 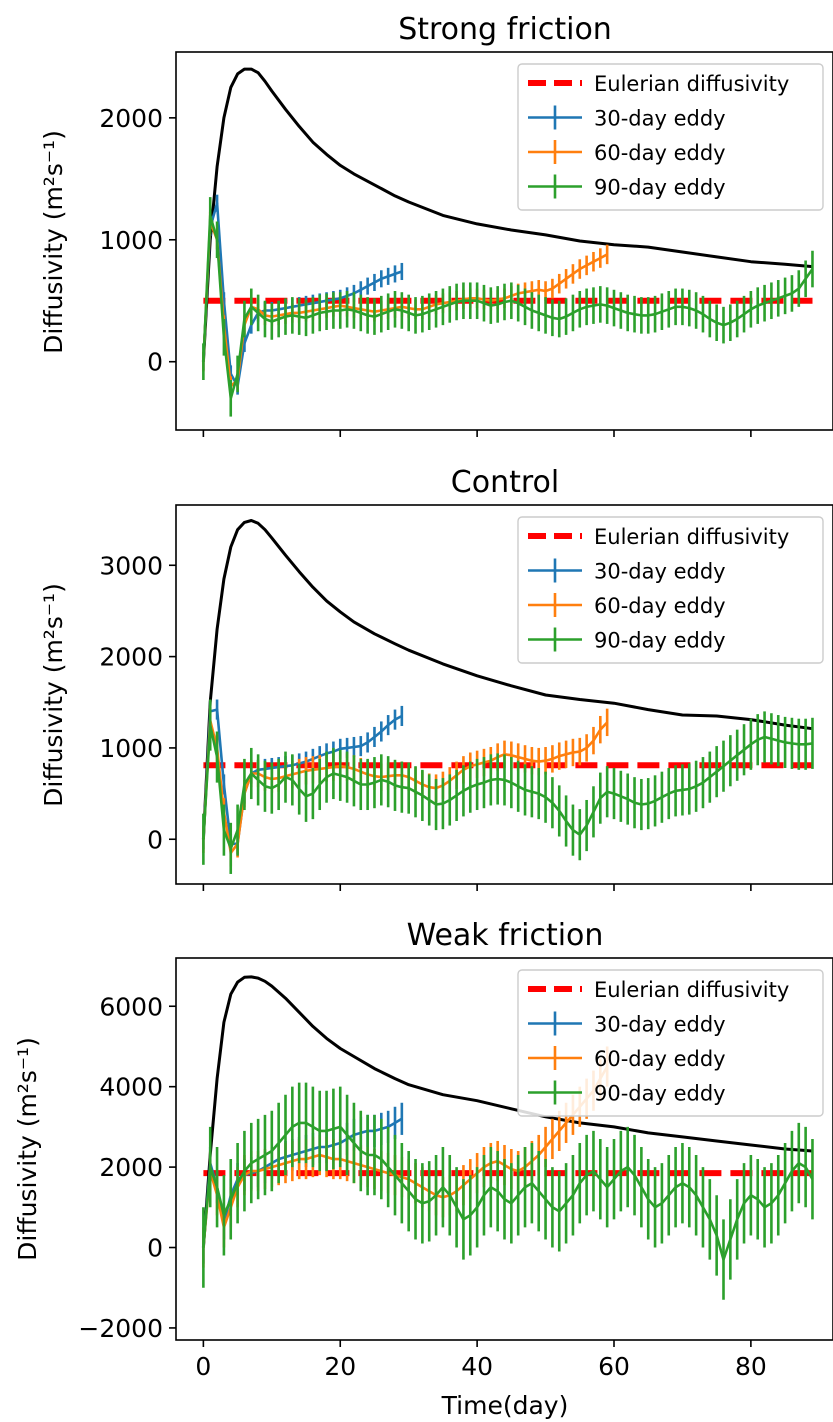 What do you see at coordinates (477, 1366) in the screenshot?
I see `x-tick-label: 40` at bounding box center [477, 1366].